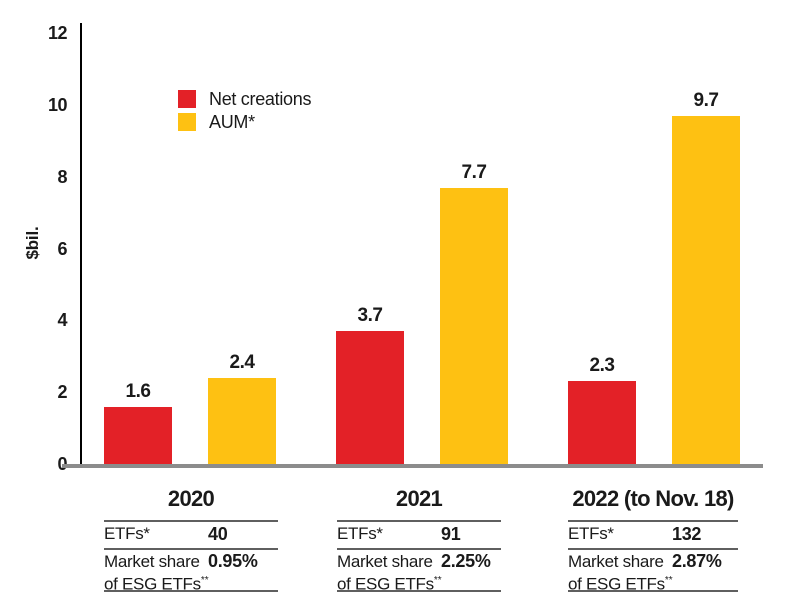 Image resolution: width=800 pixels, height=600 pixels. Describe the element at coordinates (57, 33) in the screenshot. I see `y-tick-label: 12` at that location.